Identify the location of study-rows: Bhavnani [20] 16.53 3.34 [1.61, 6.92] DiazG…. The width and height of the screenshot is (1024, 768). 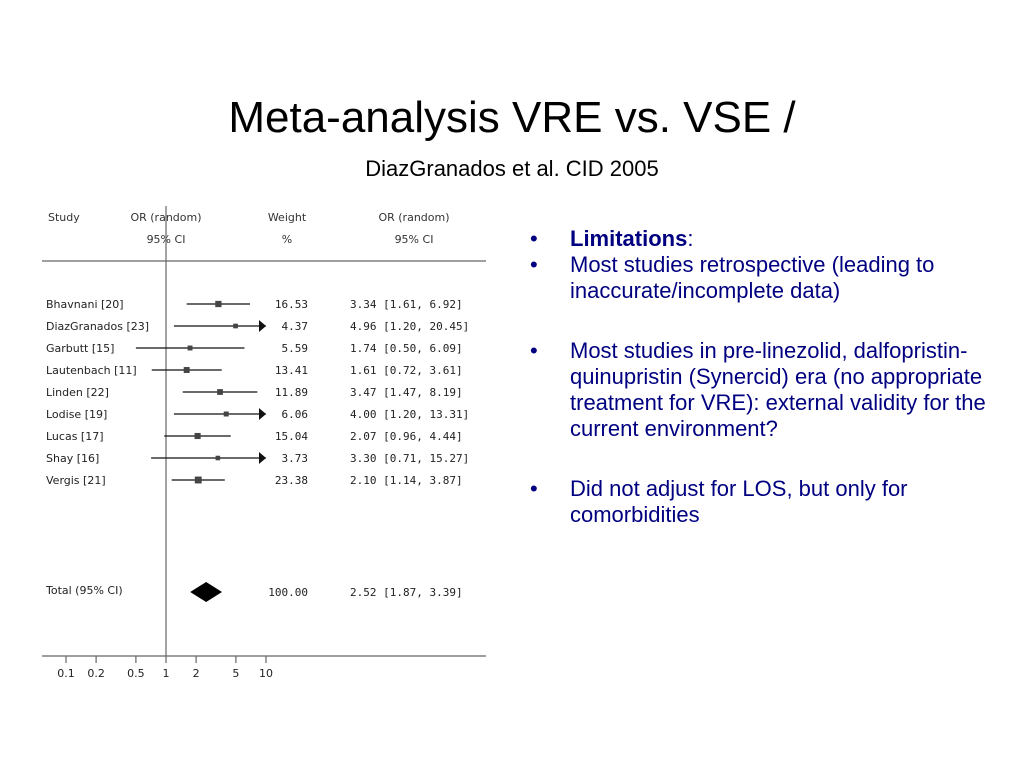
(257, 392).